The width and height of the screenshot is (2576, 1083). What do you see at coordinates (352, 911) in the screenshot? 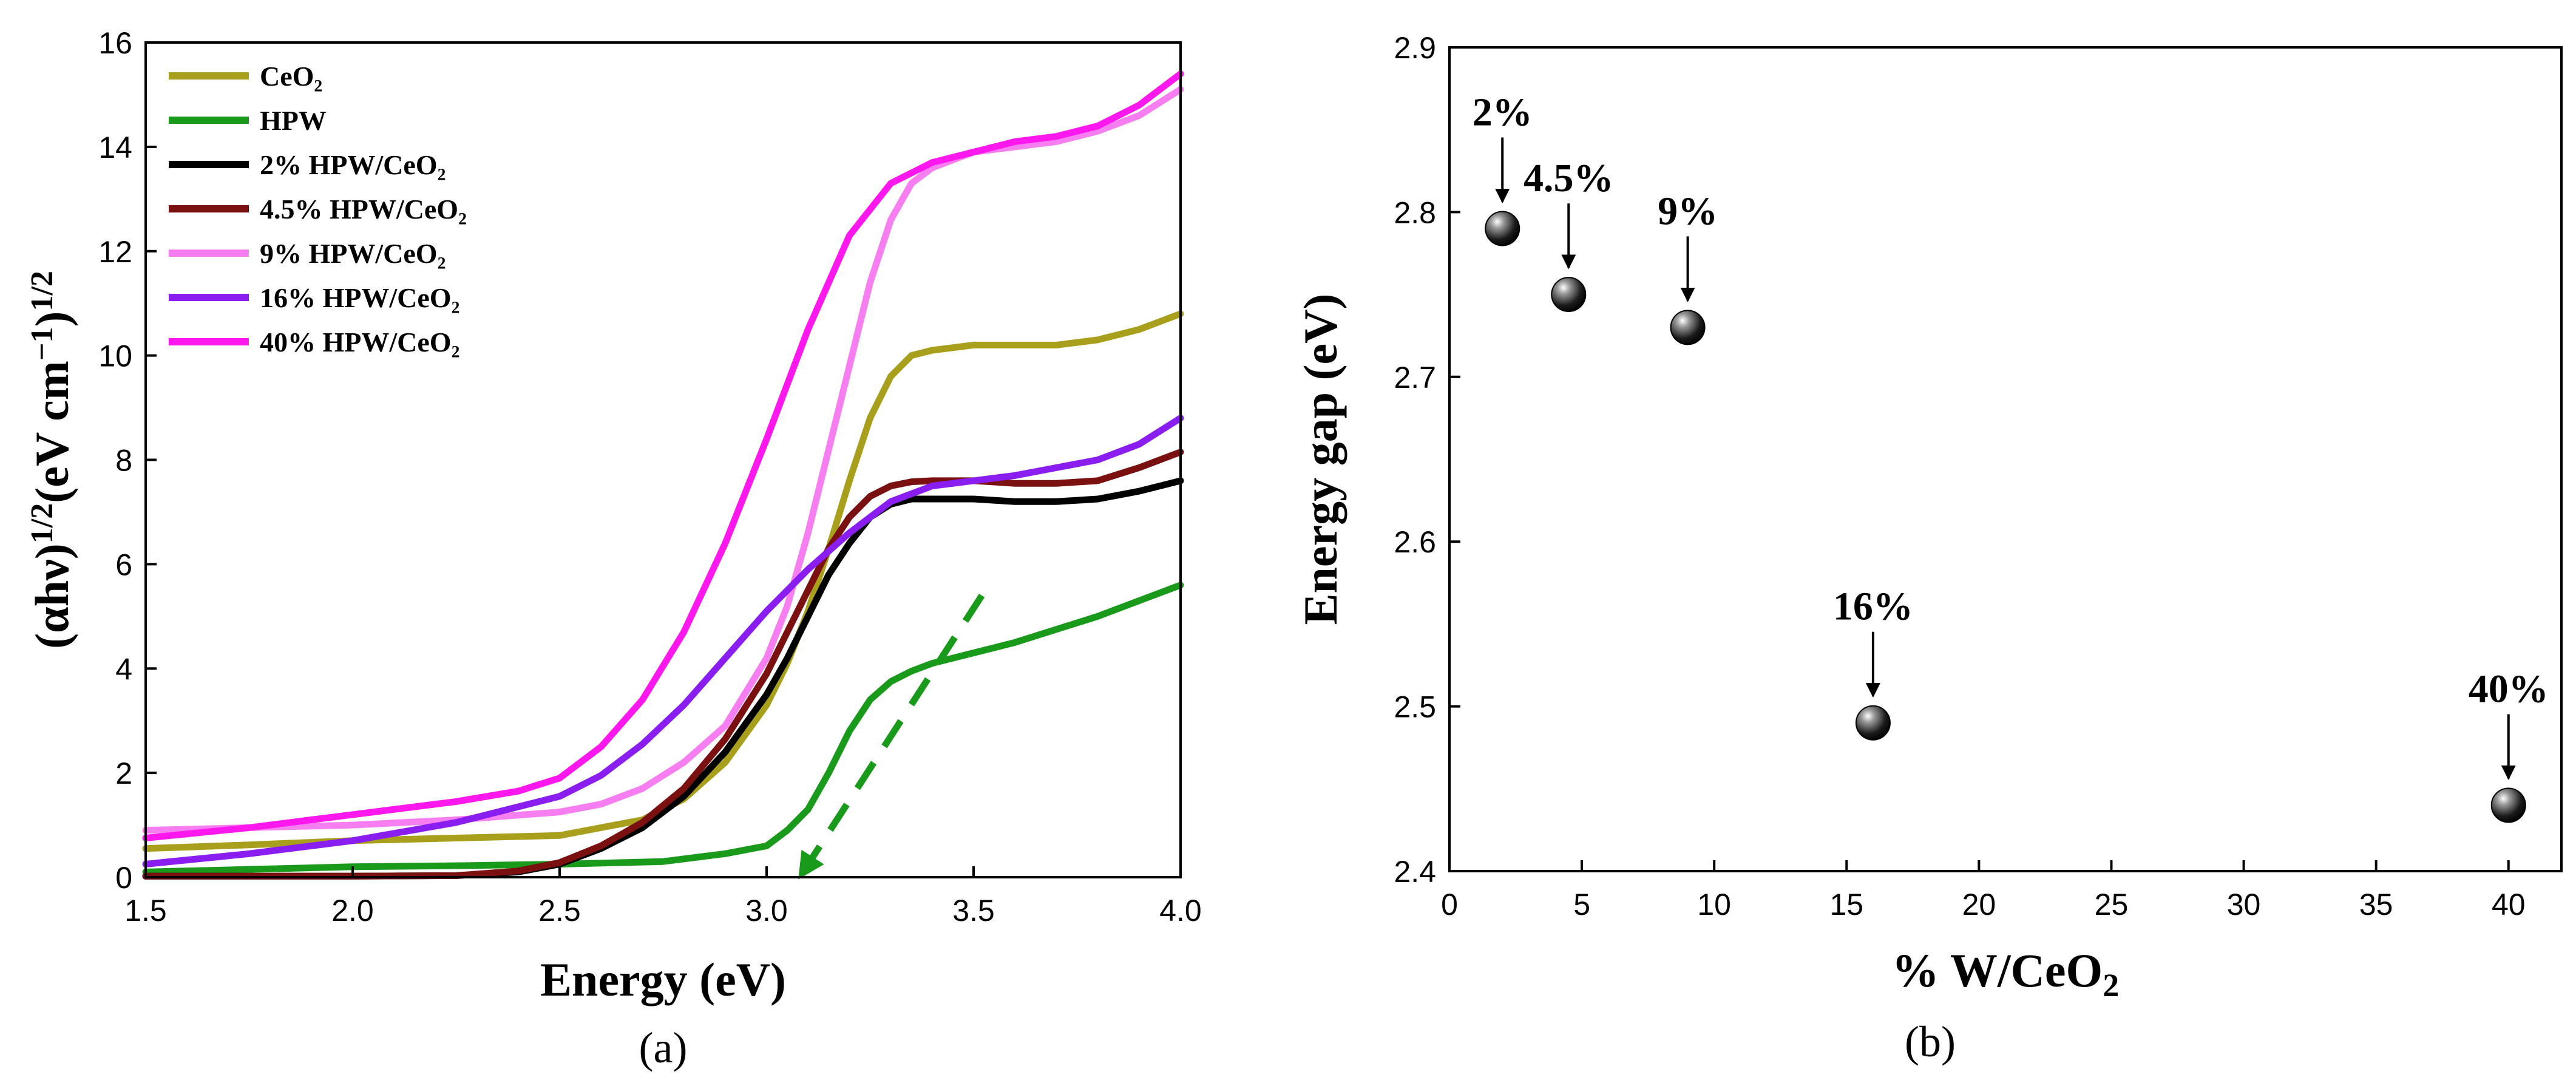
I see `a-x-tick-label: 2.0` at bounding box center [352, 911].